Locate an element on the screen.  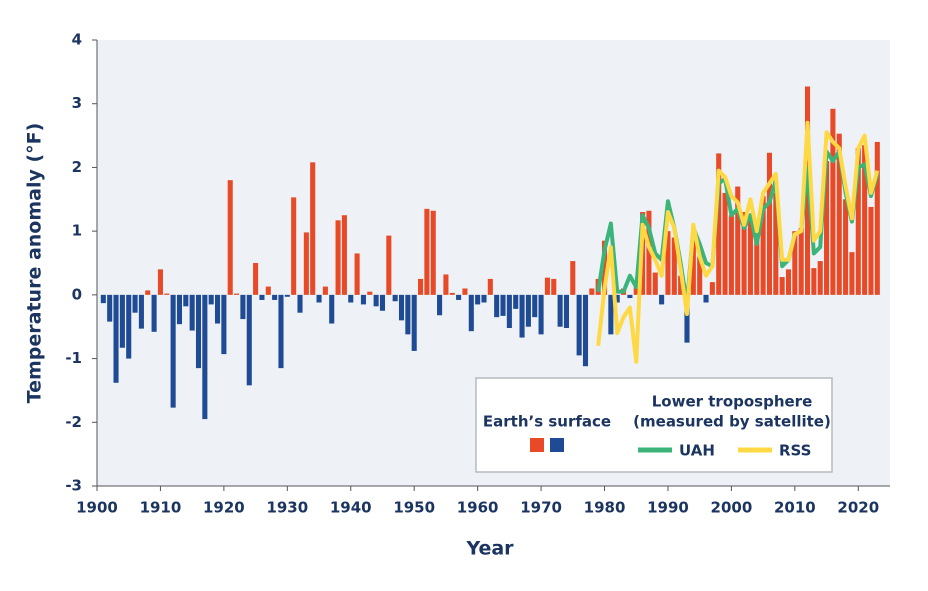
legend-label: RSS is located at coordinates (795, 451).